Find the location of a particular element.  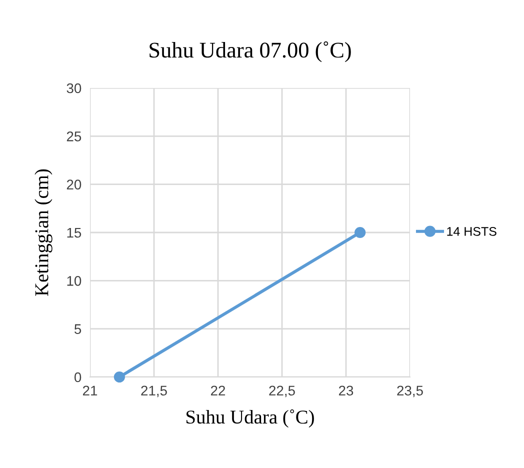

chart-title: Suhu Udara 07.00 (˚C) is located at coordinates (250, 51).